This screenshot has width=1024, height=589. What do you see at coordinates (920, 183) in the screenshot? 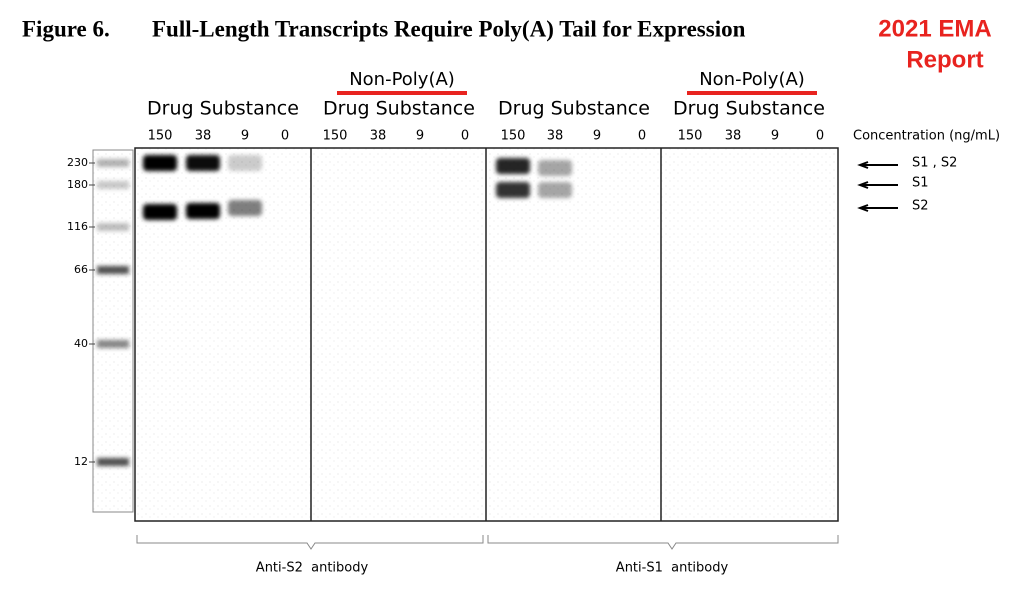
I see `arrow-label: S1` at bounding box center [920, 183].